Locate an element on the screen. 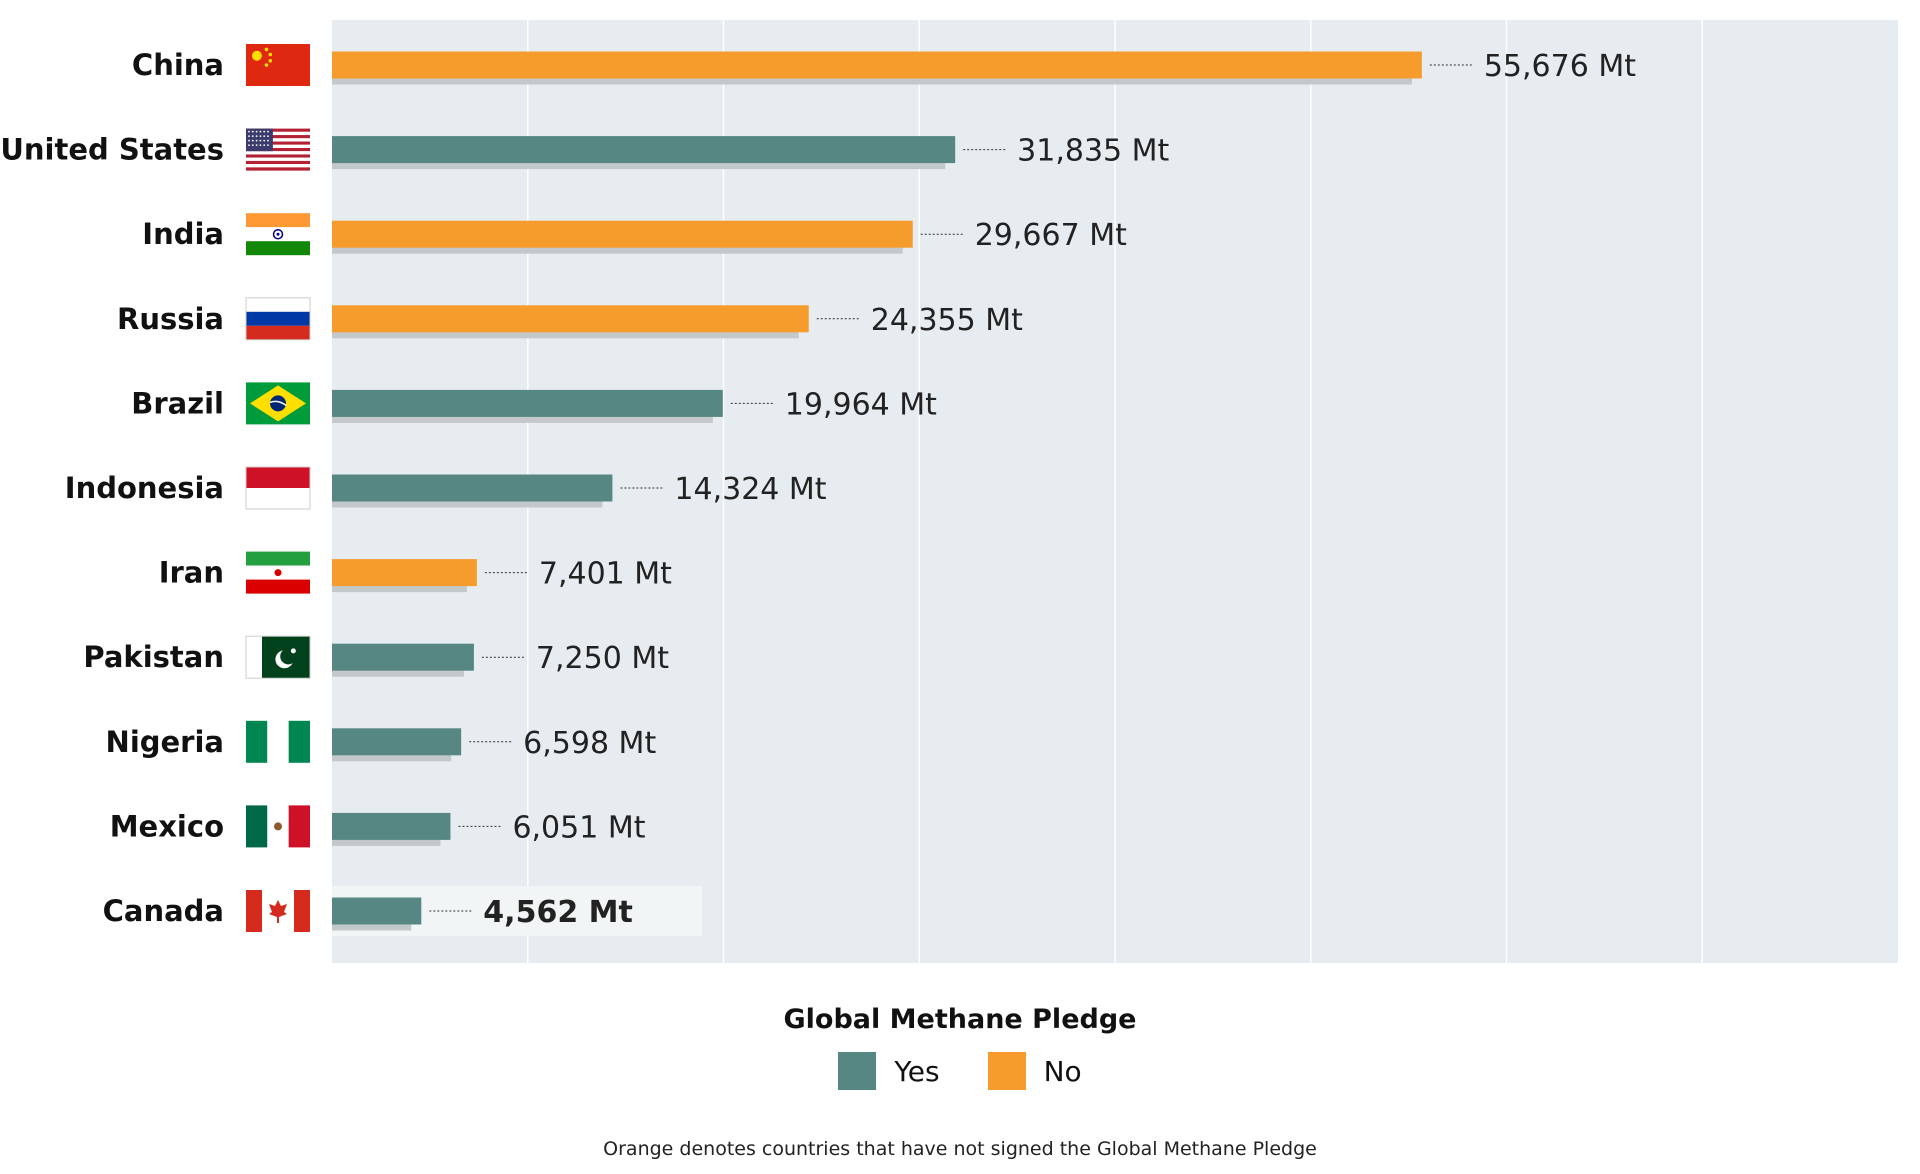 The height and width of the screenshot is (1174, 1920). country-label-united-states: United States is located at coordinates (112, 150).